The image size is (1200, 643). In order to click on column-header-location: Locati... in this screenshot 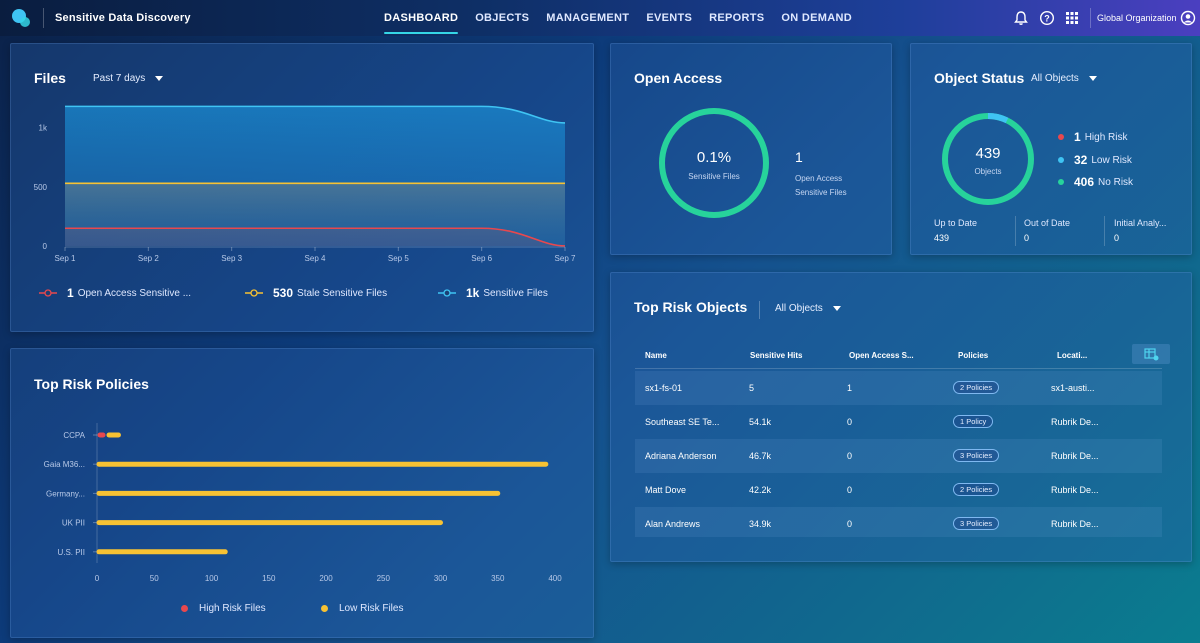, I will do `click(1072, 355)`.